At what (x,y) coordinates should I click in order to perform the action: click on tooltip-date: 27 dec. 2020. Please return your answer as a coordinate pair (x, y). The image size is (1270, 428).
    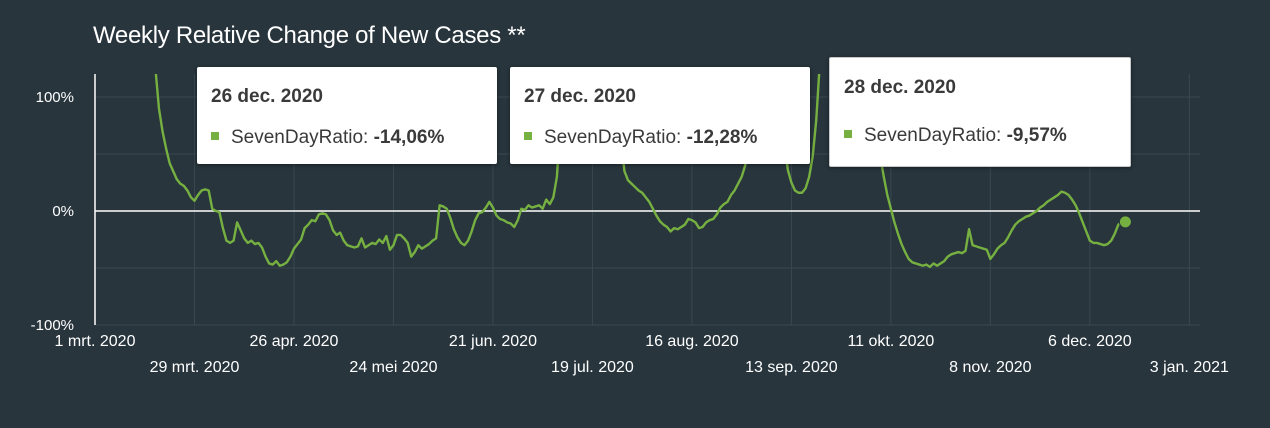
    Looking at the image, I should click on (580, 96).